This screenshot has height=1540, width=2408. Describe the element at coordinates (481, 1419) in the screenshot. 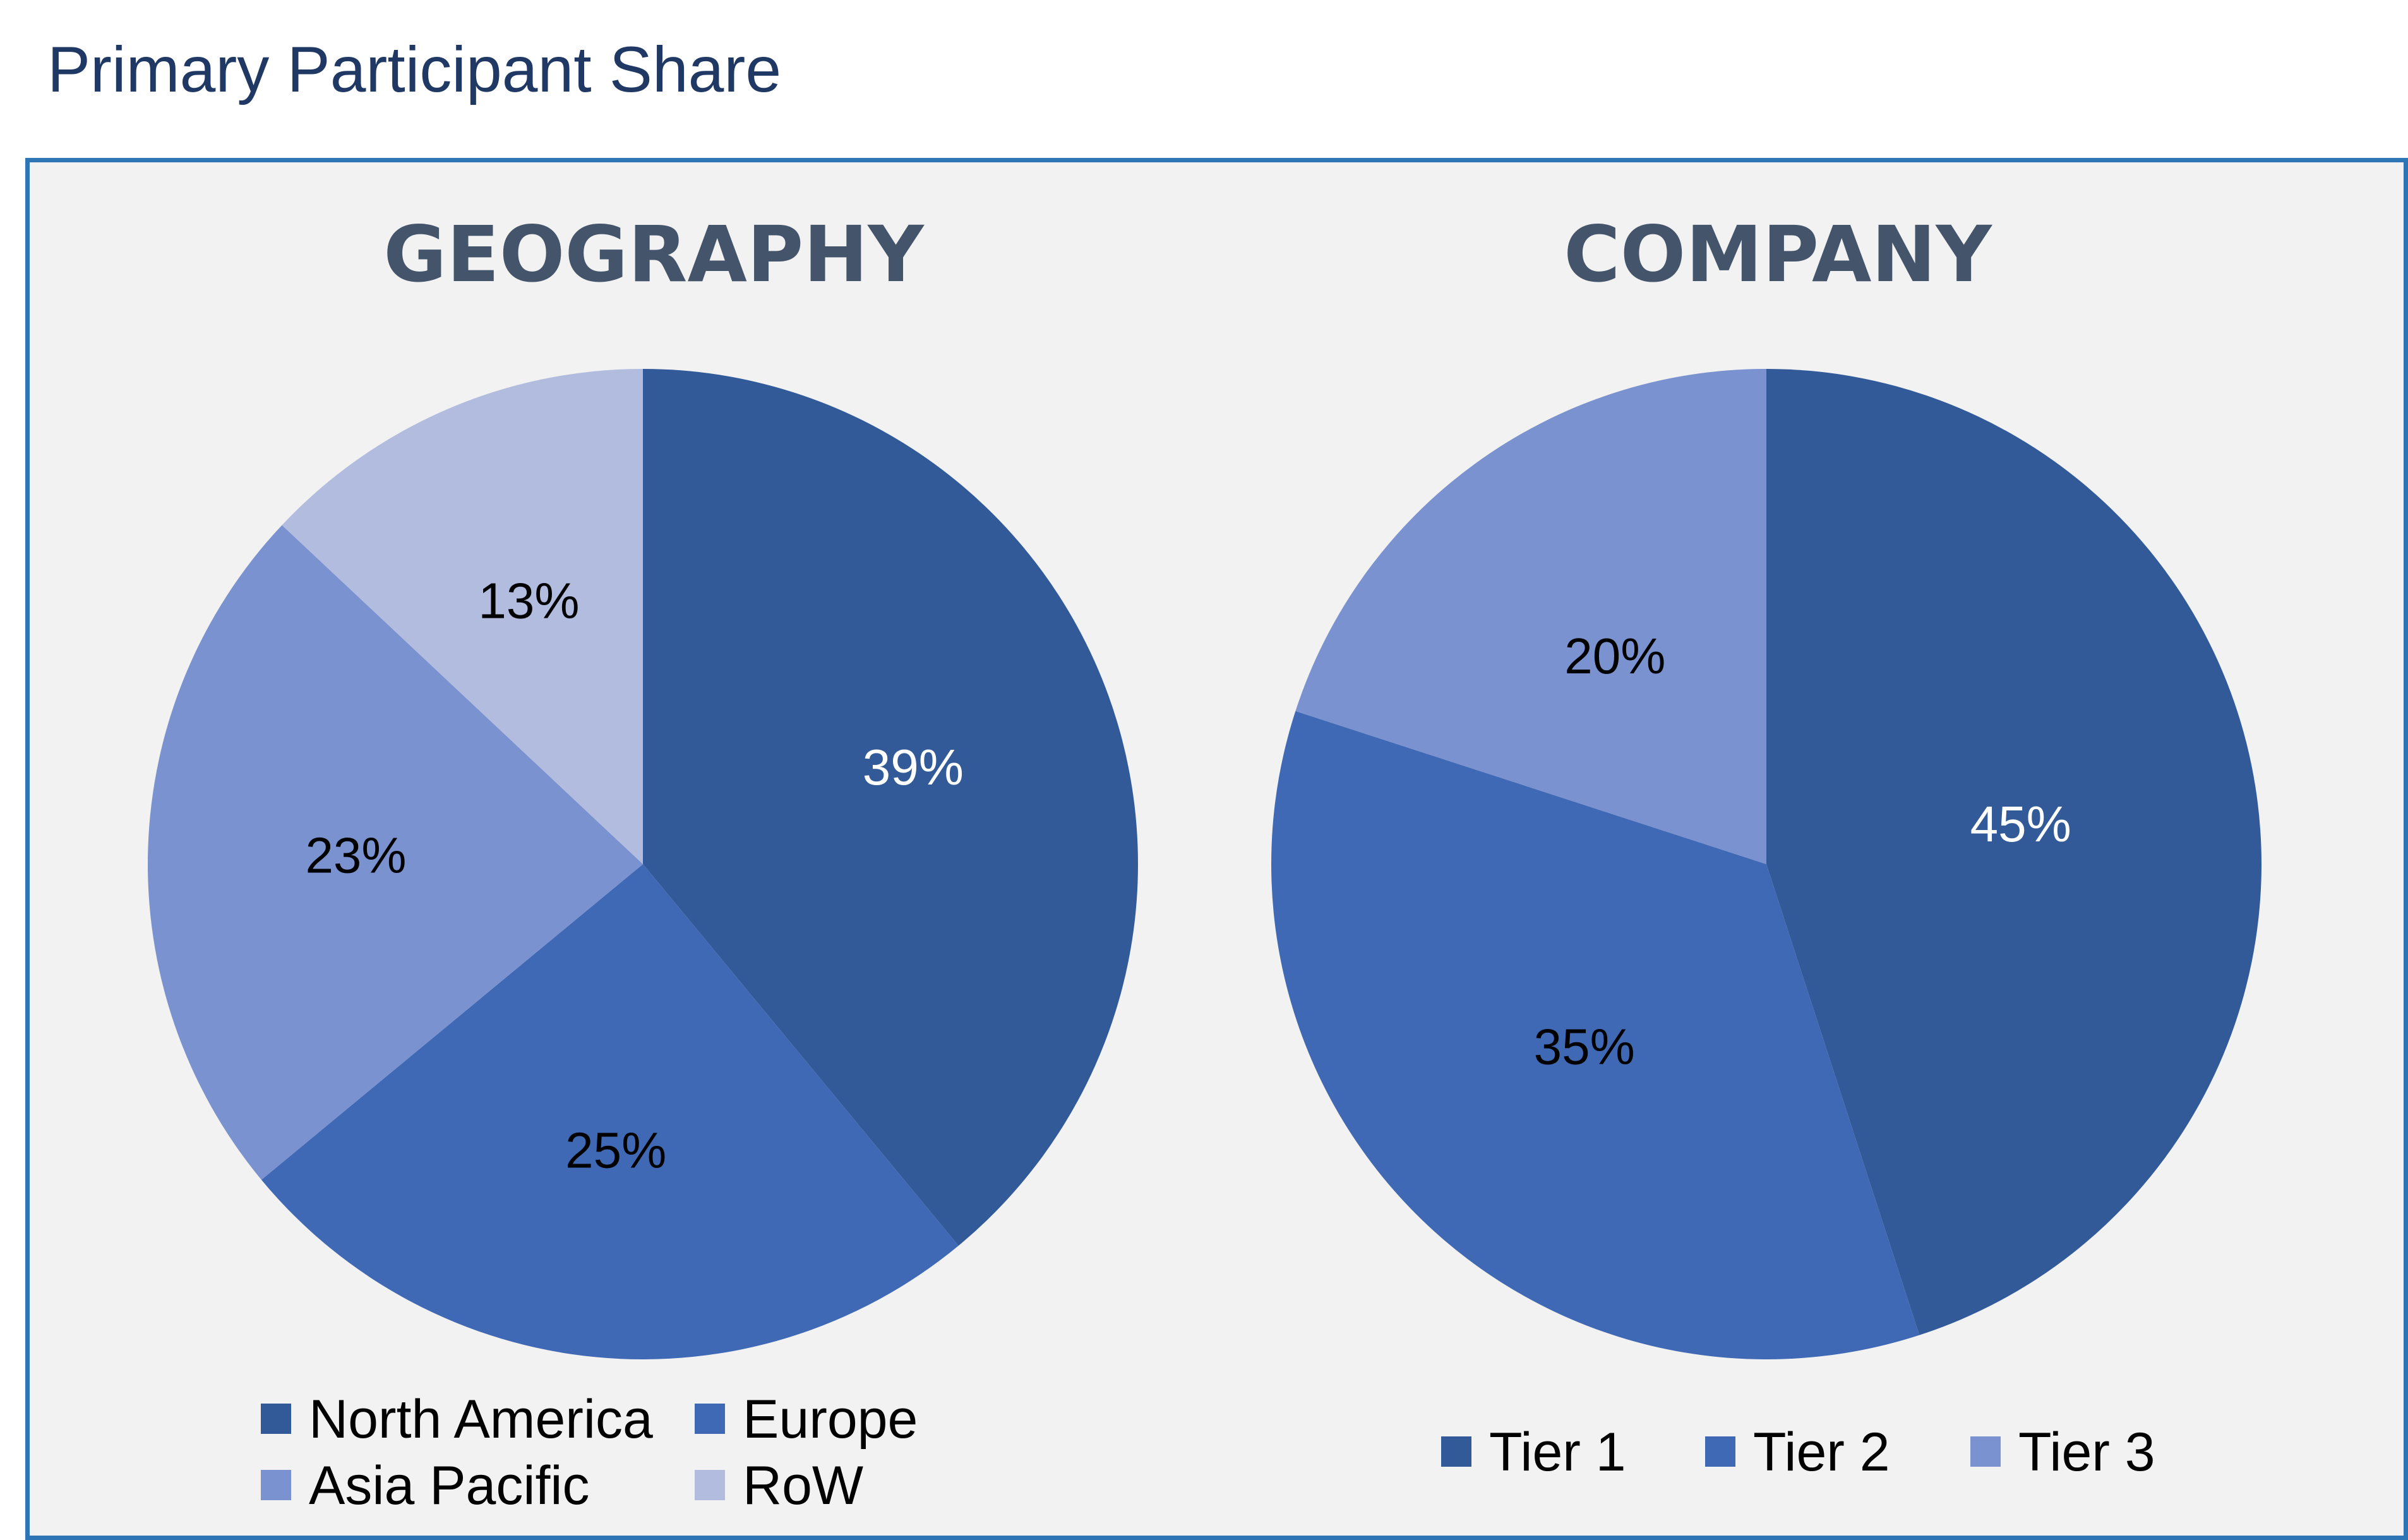

I see `legend-label-north-america: North America` at that location.